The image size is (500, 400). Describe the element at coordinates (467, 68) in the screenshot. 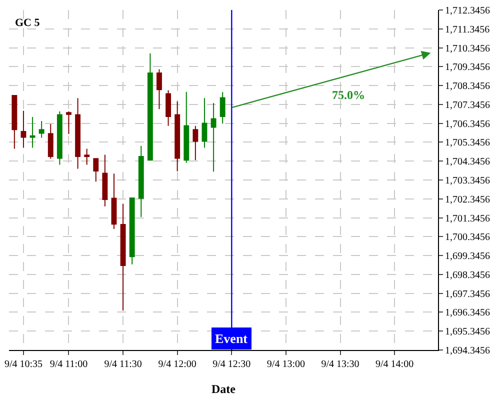

I see `y-tick-label: 1,709.3456` at that location.